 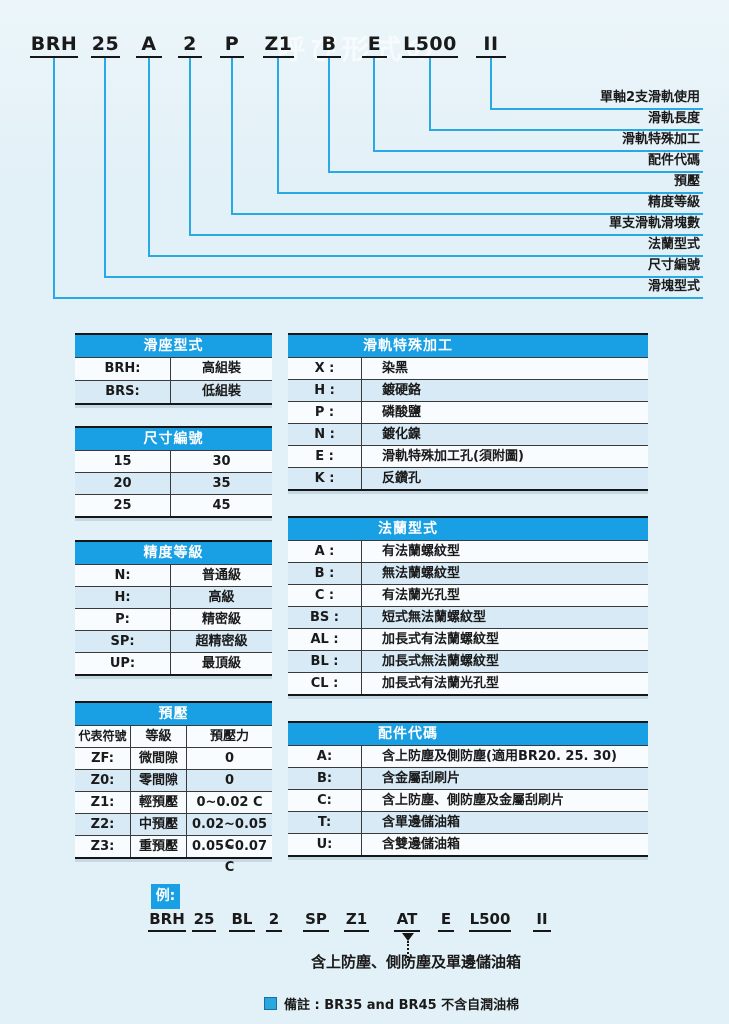 I want to click on code-label-block-type: 滑塊型式, so click(x=673, y=286).